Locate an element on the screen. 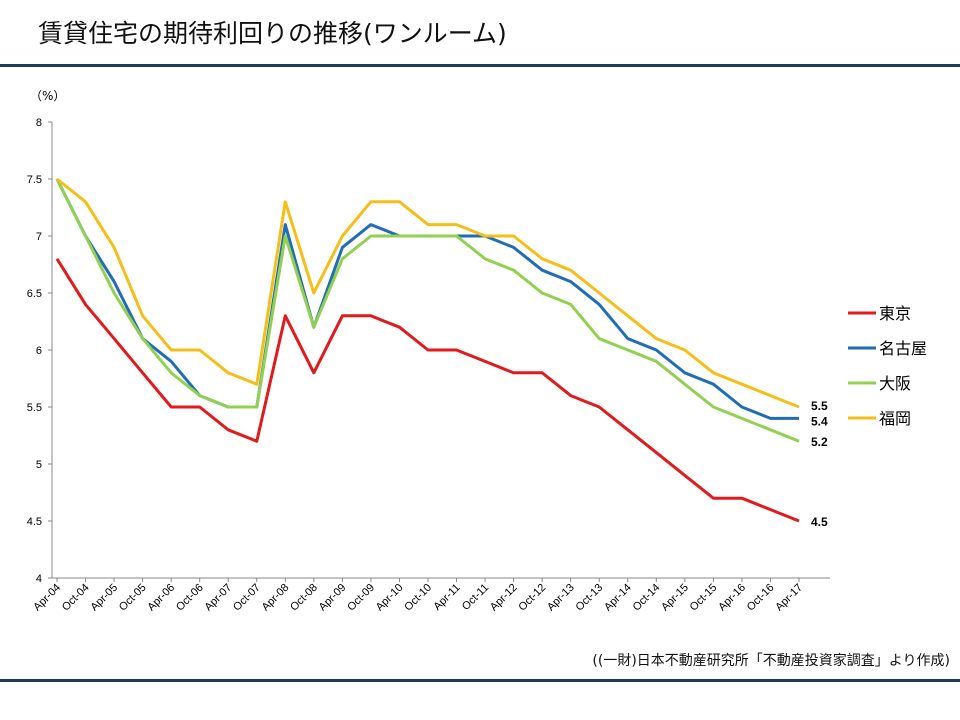  legend-label: 大阪 is located at coordinates (895, 383).